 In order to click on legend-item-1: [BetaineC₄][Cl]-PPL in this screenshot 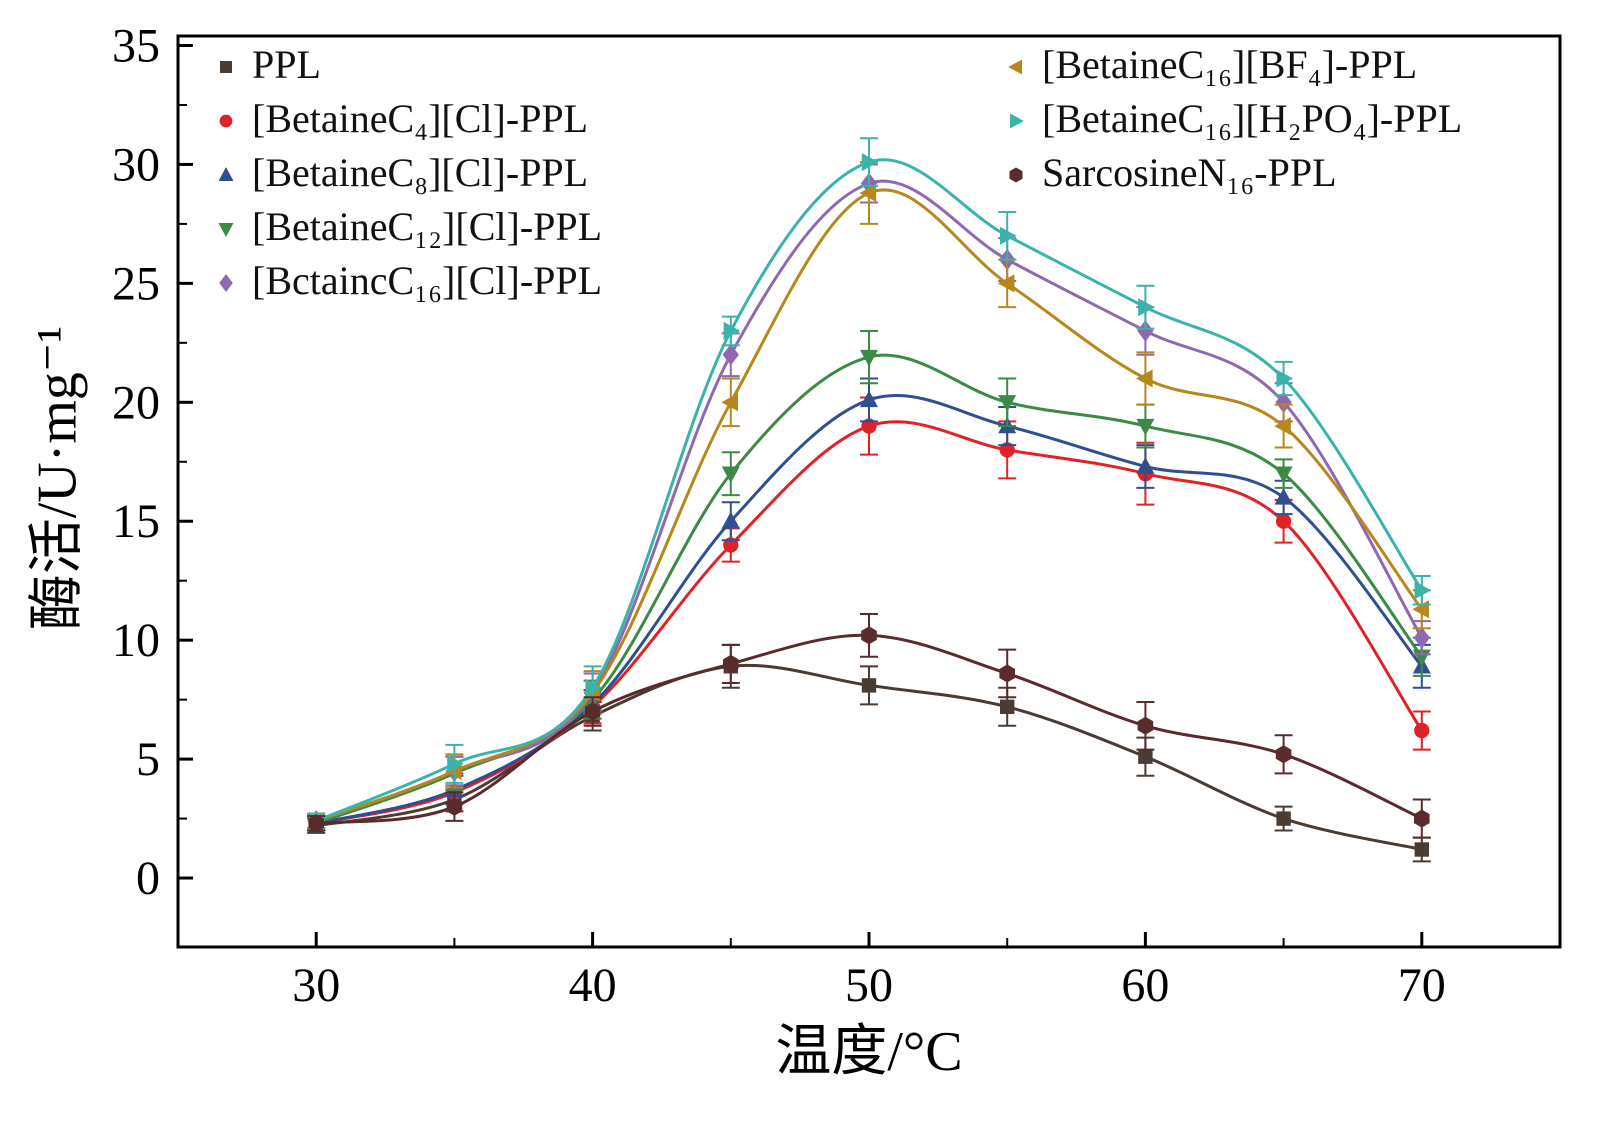, I will do `click(407, 119)`.